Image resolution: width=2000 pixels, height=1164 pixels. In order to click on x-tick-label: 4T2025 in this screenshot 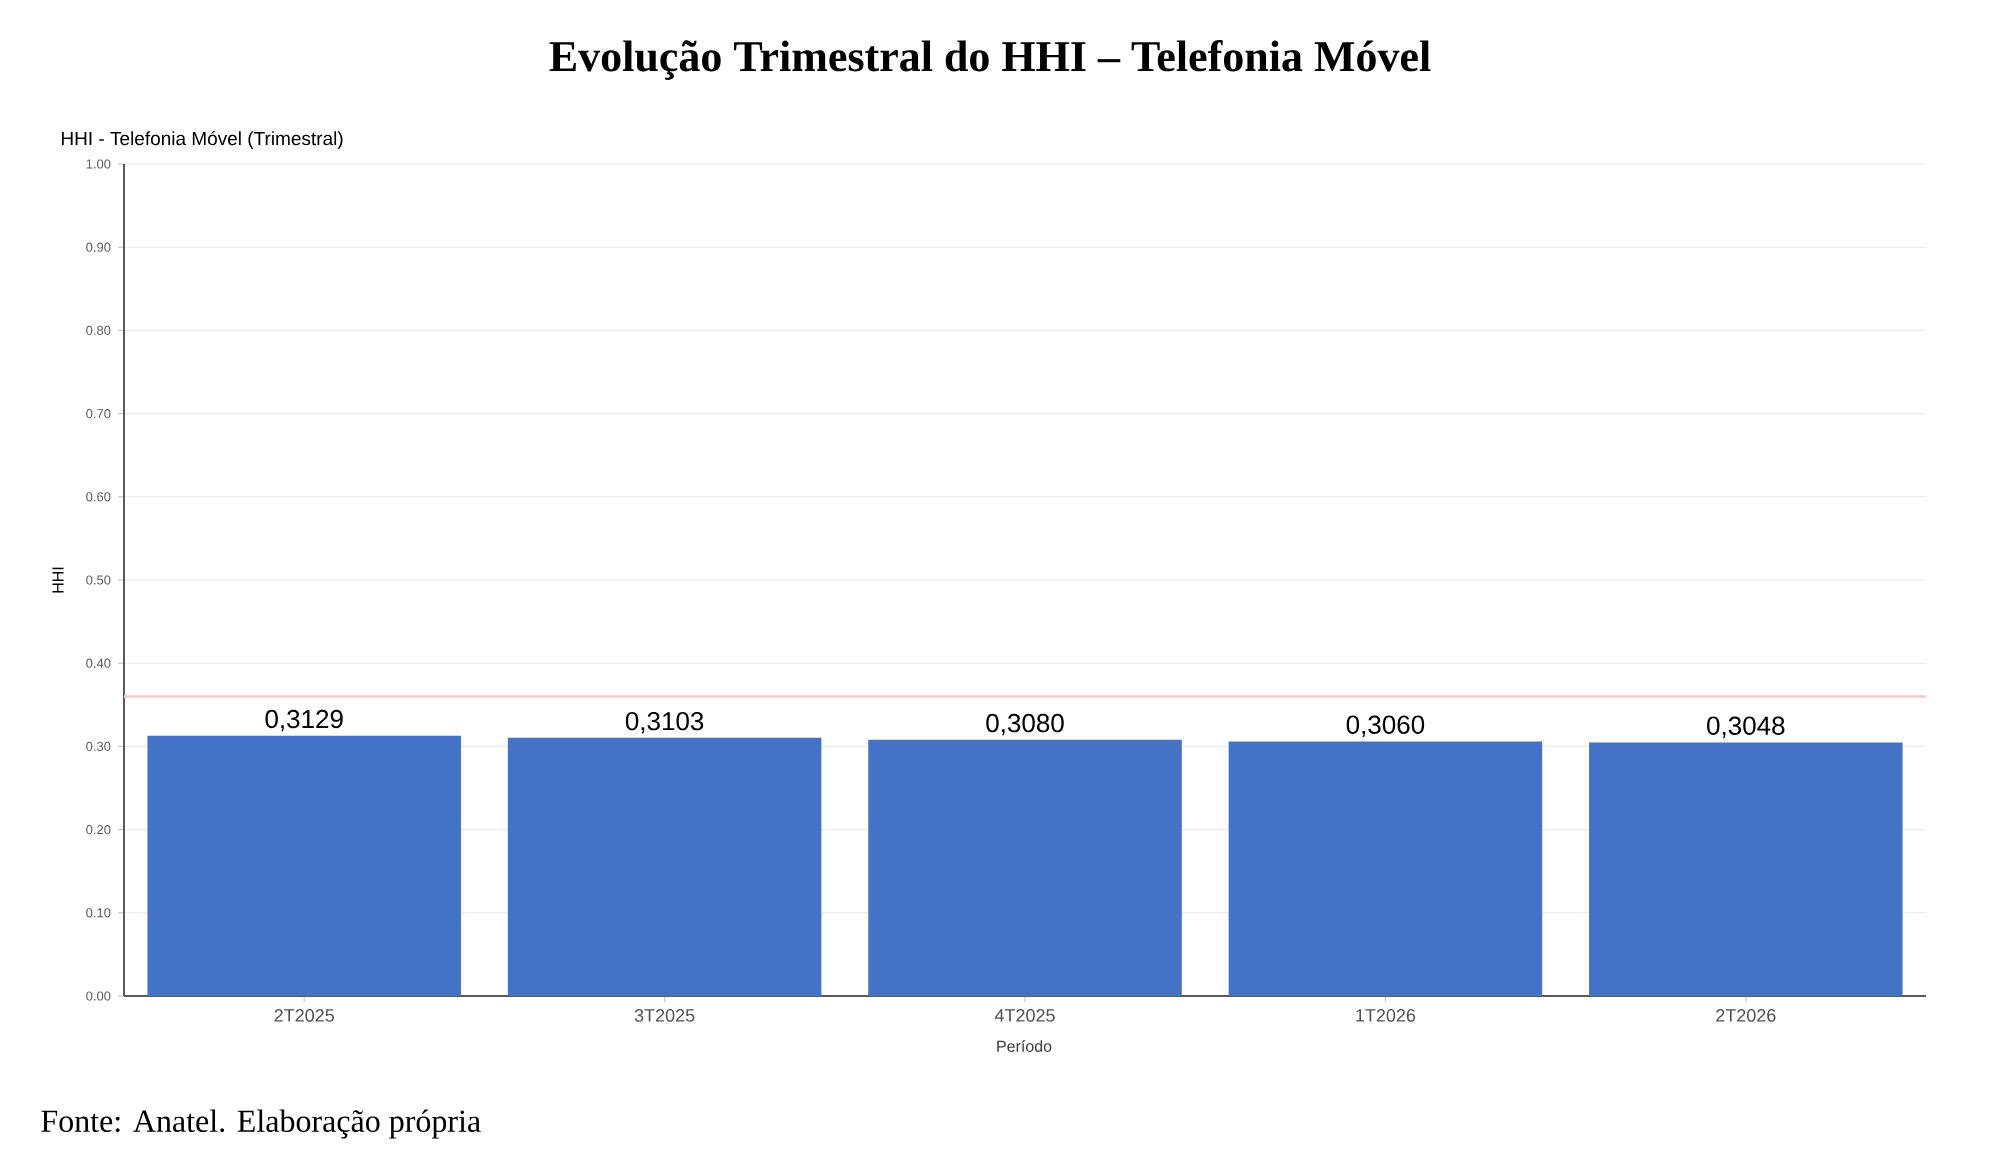, I will do `click(1024, 1015)`.